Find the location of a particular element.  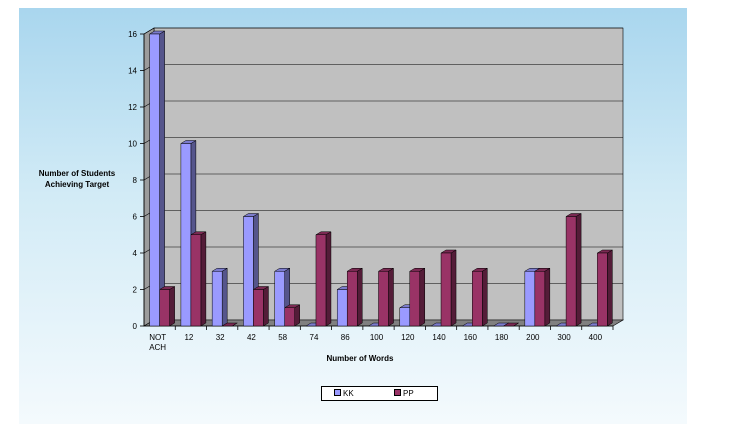

x-tick-label: NOT is located at coordinates (157, 337).